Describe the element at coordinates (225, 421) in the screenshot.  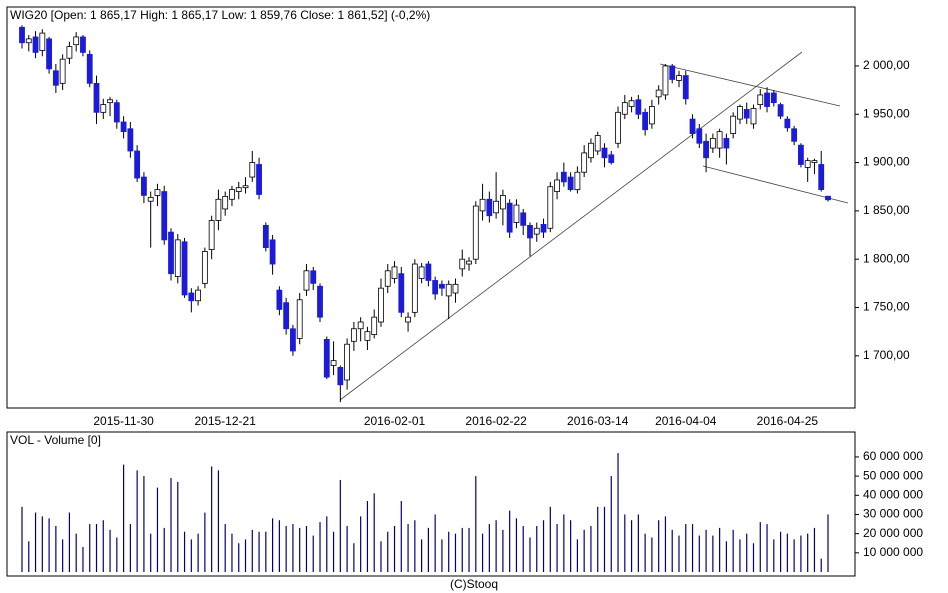
I see `x-tick-label: 2015-12-21` at that location.